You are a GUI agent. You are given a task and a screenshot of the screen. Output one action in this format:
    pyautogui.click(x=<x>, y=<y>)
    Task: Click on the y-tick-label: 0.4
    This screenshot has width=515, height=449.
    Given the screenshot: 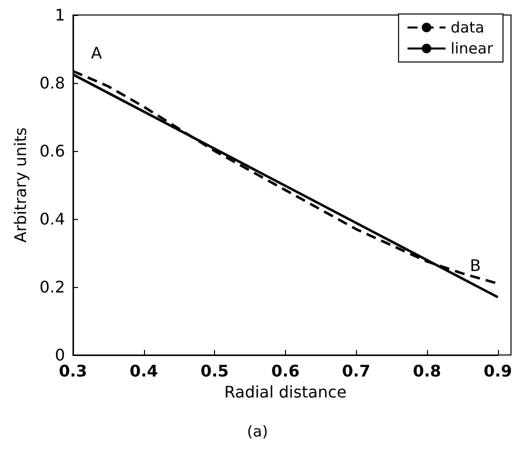 What is the action you would take?
    pyautogui.click(x=52, y=219)
    